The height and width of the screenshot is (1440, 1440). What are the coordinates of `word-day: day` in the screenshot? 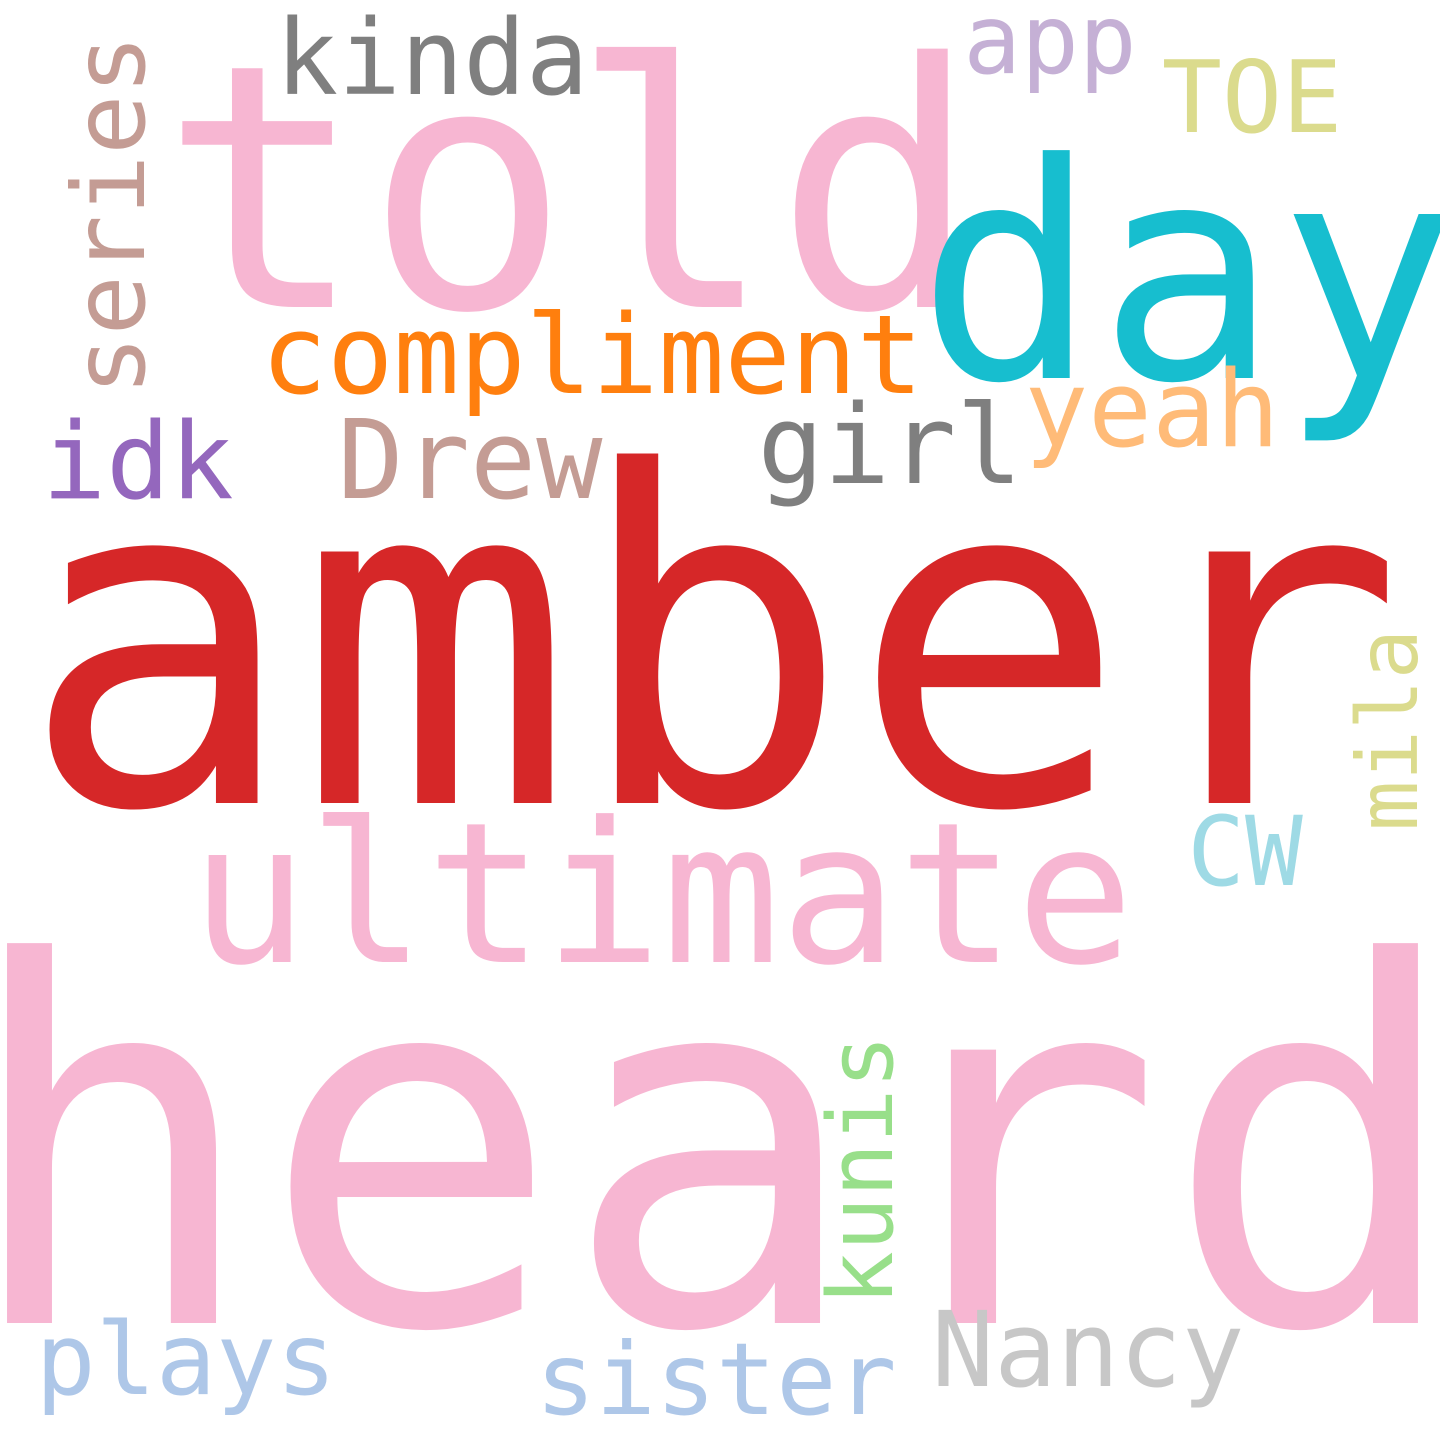 It's located at (1178, 274).